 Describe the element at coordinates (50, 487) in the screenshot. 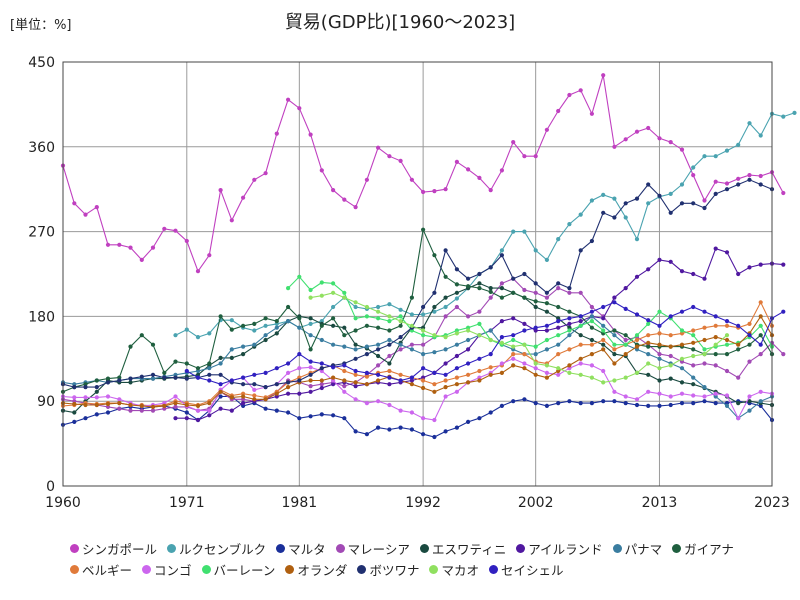

I see `y-tick-label: 0` at that location.